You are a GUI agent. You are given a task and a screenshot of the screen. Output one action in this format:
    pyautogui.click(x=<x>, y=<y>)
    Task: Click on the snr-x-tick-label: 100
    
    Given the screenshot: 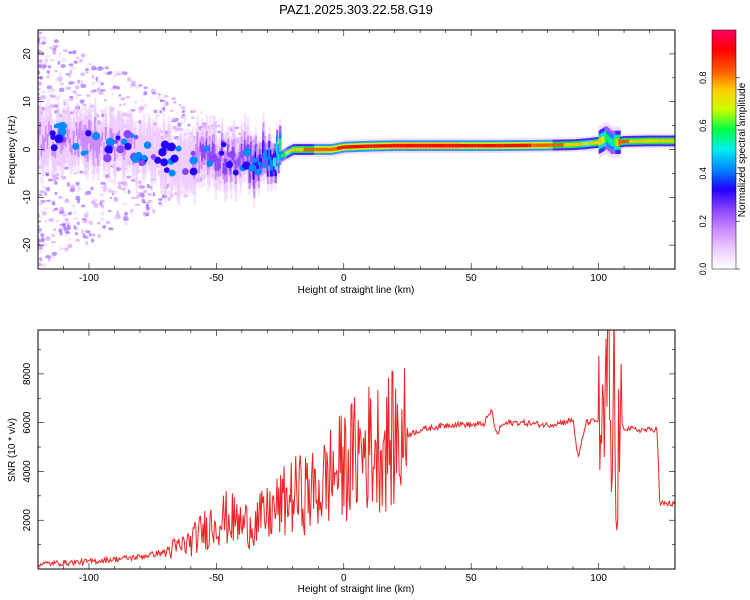 What is the action you would take?
    pyautogui.click(x=598, y=578)
    